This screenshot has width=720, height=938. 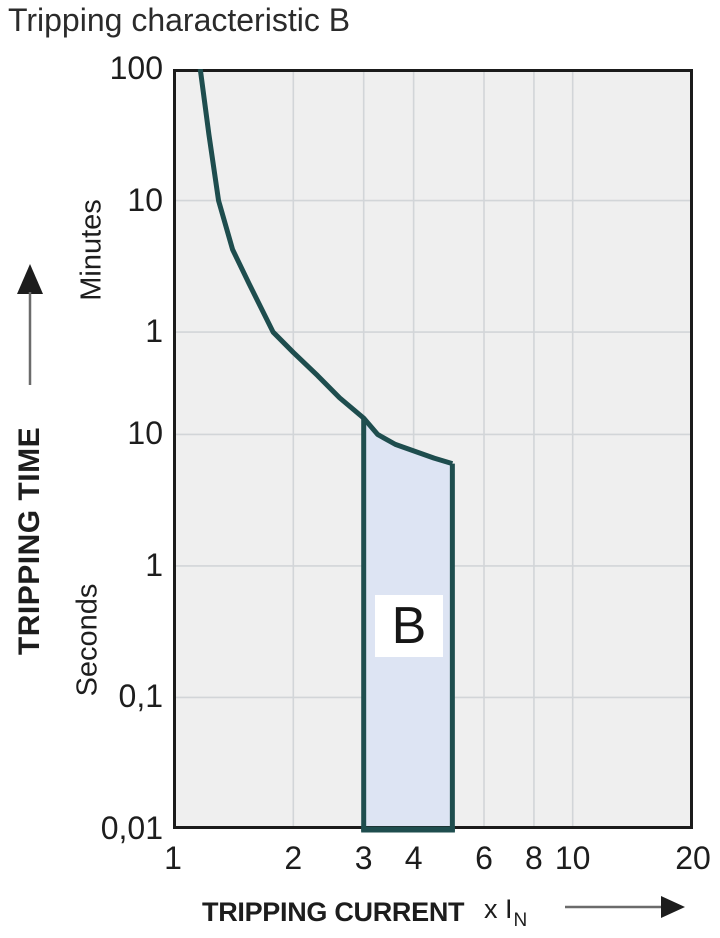 I want to click on x-axis-multiplier-prefix: x I, so click(x=498, y=909).